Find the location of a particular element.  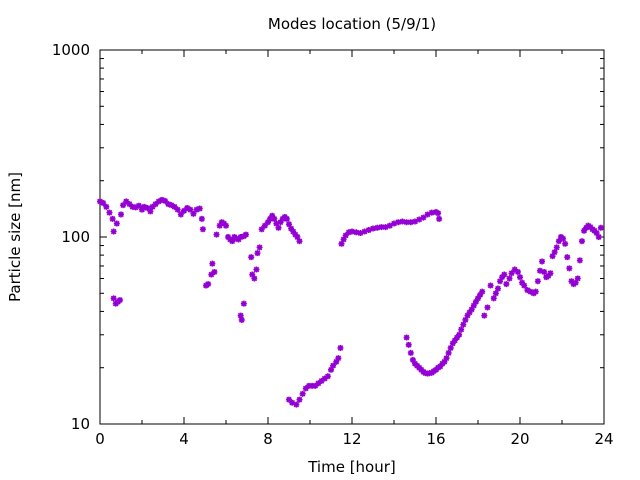

x-tick-label: 4 is located at coordinates (184, 439).